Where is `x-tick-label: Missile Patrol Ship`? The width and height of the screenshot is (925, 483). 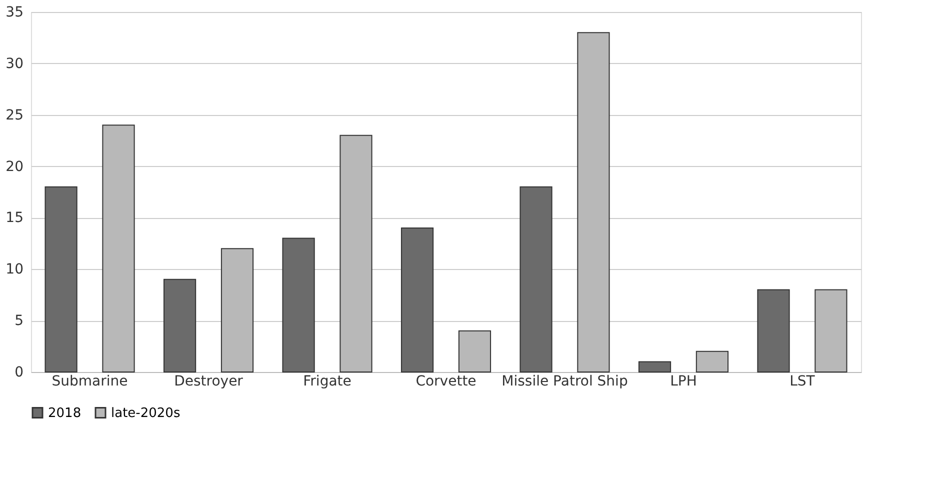
x-tick-label: Missile Patrol Ship is located at coordinates (565, 382).